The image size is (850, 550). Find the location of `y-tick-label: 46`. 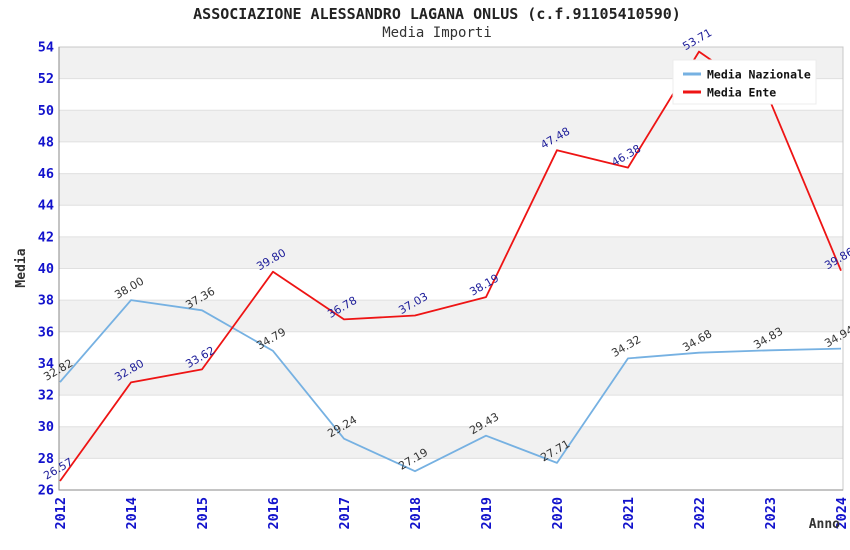

y-tick-label: 46 is located at coordinates (46, 174).